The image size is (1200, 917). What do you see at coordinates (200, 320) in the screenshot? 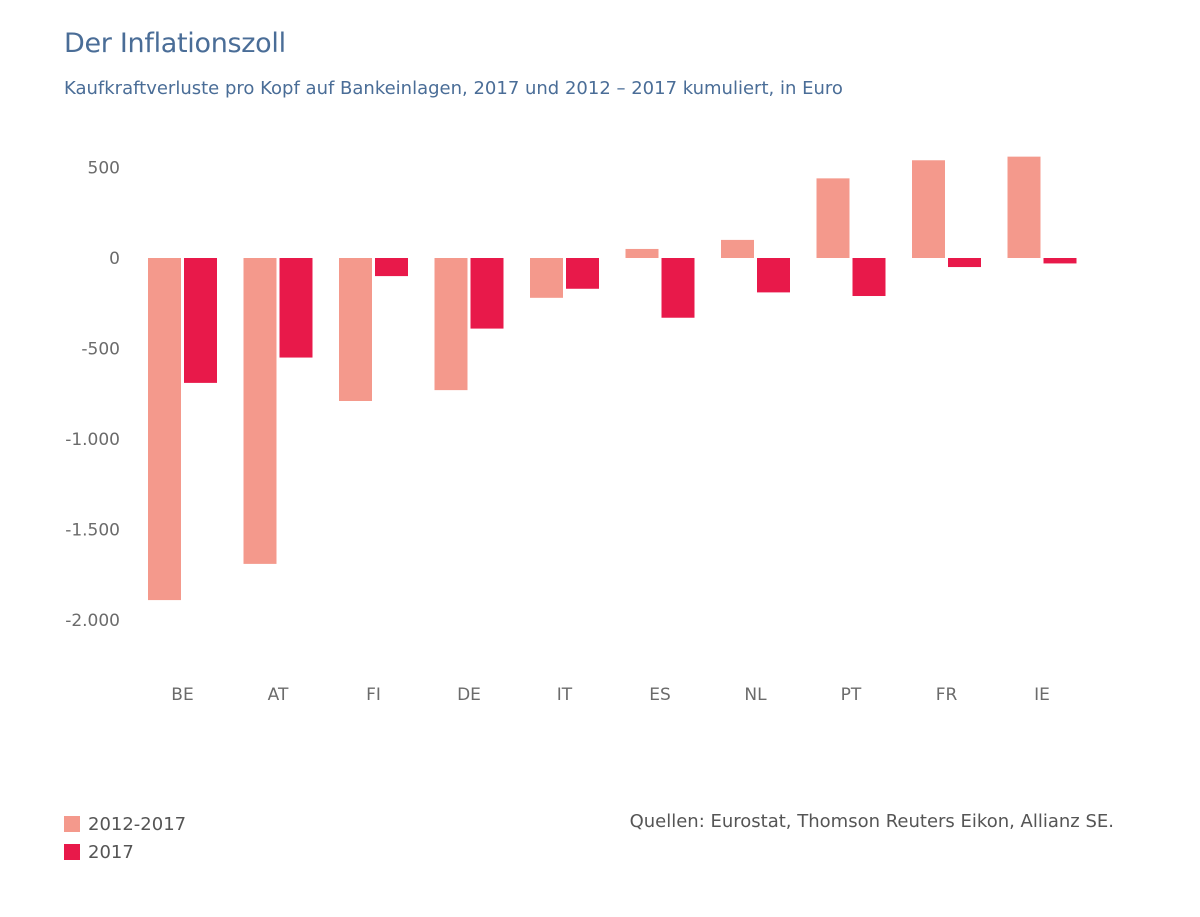
I see `bar-be-2017` at bounding box center [200, 320].